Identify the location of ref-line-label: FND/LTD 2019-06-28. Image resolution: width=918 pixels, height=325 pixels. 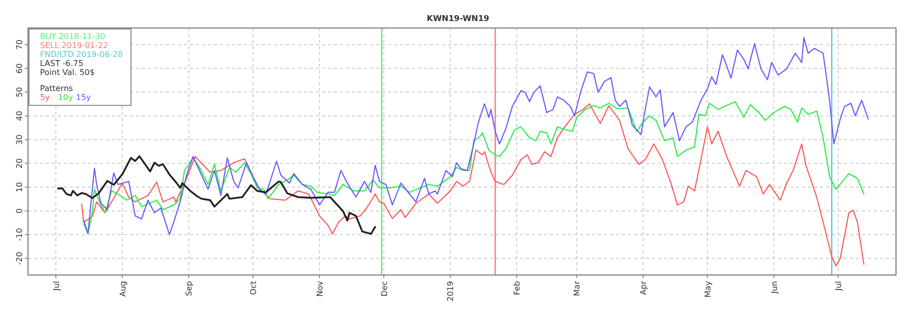
(81, 54).